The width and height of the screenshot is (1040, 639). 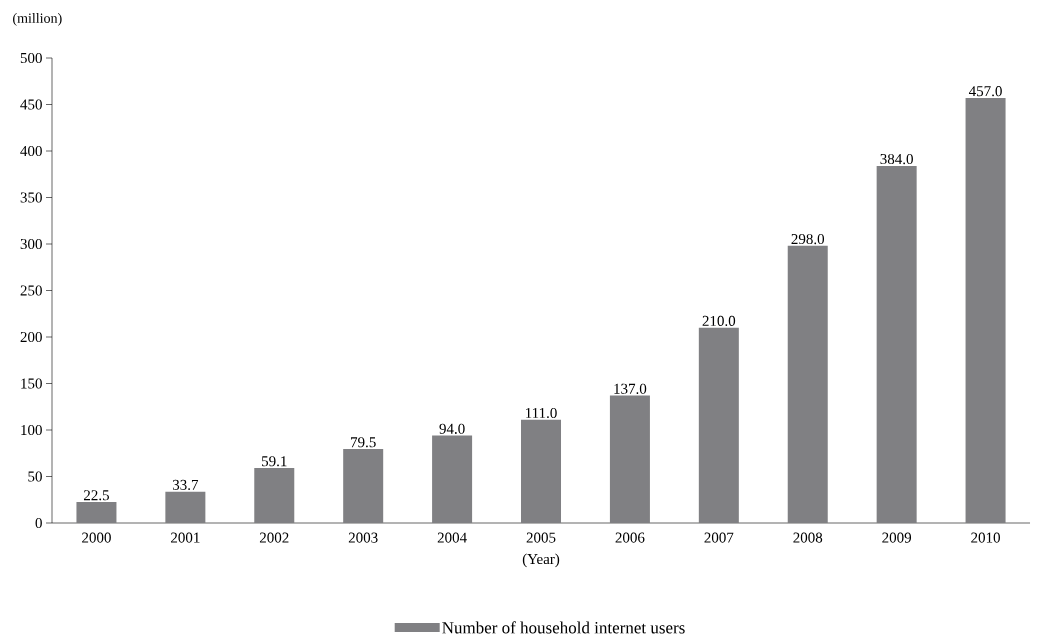 I want to click on data-label: 210.0, so click(x=719, y=321).